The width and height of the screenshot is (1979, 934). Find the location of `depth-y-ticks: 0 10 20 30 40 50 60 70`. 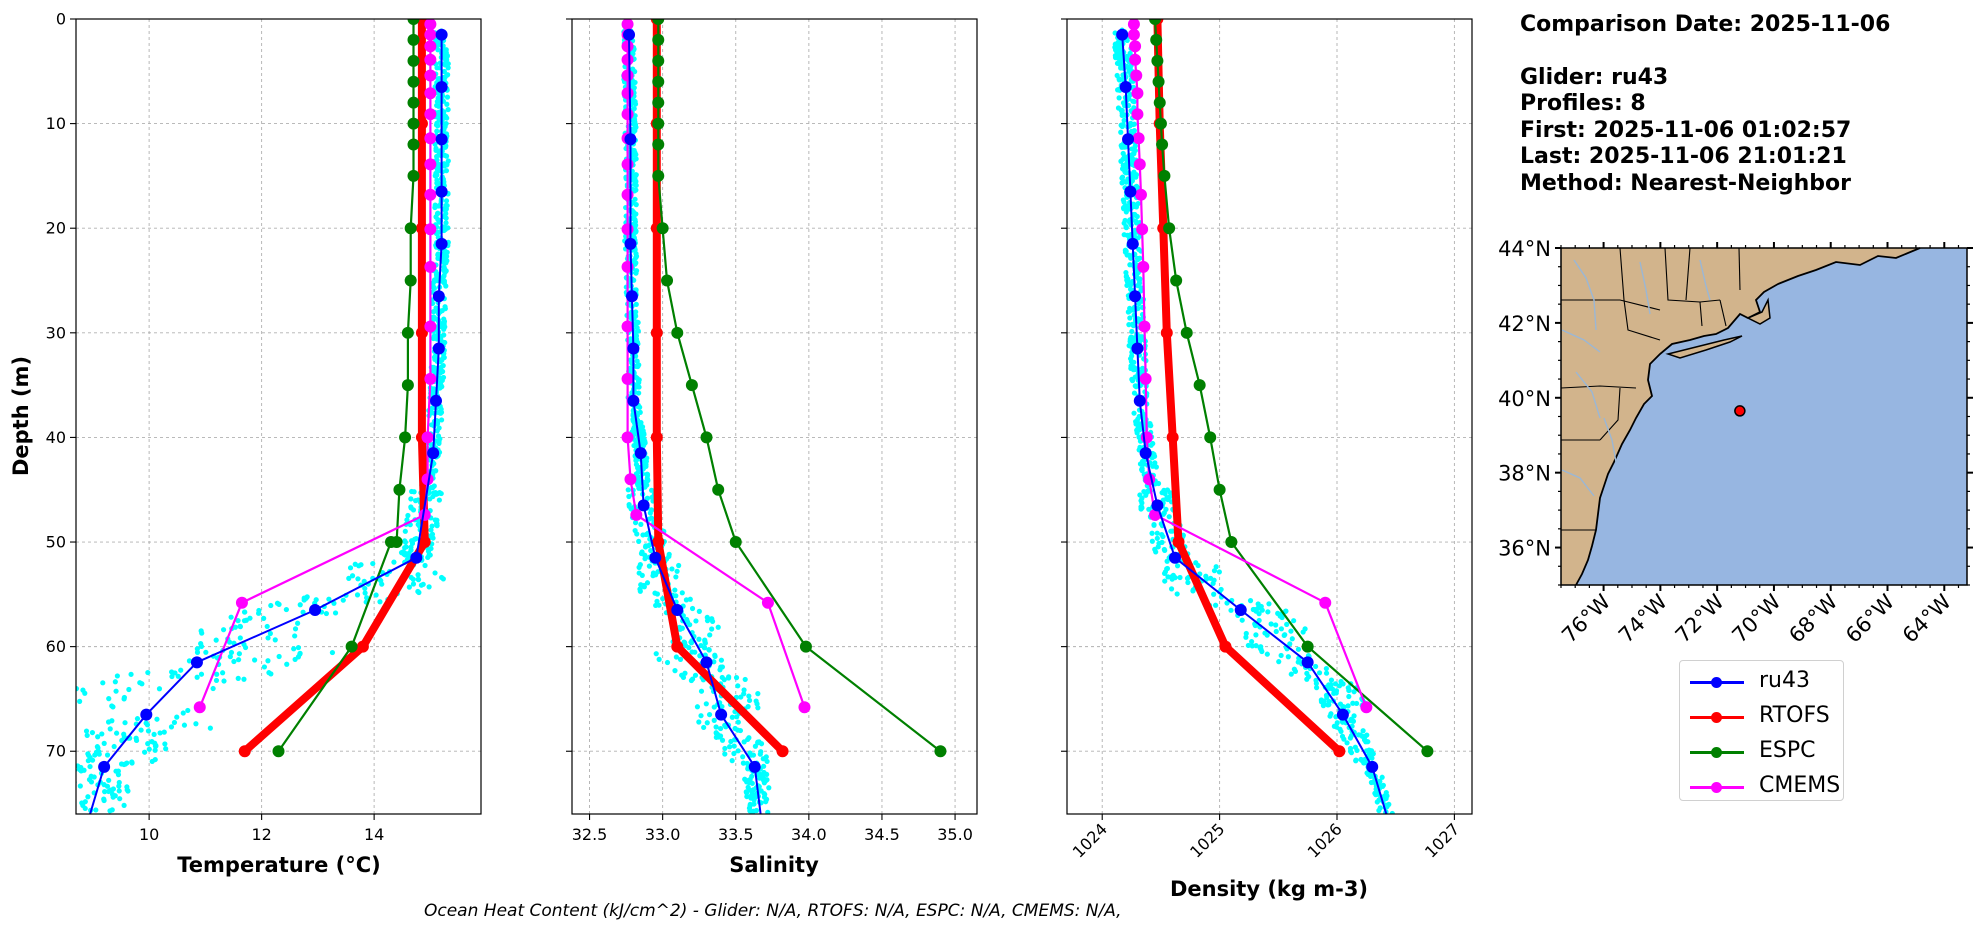

depth-y-ticks: 0 10 20 30 40 50 60 70 is located at coordinates (61, 385).